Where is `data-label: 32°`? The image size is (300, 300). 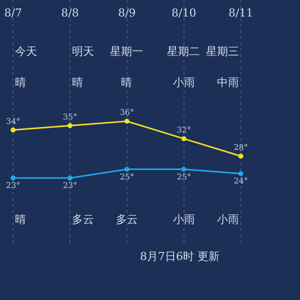
data-label: 32° is located at coordinates (183, 130).